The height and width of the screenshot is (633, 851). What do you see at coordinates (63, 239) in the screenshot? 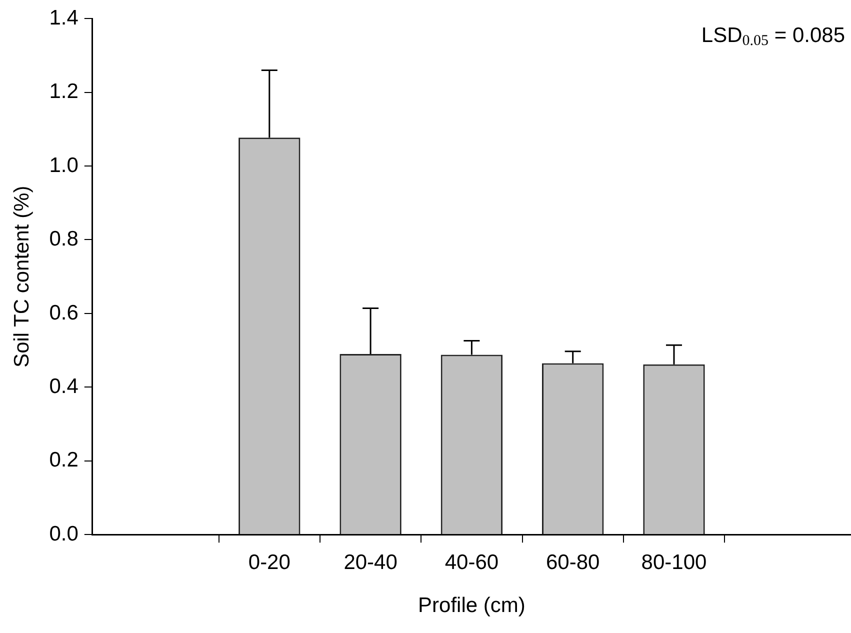
I see `y-tick-label: 0.8` at bounding box center [63, 239].